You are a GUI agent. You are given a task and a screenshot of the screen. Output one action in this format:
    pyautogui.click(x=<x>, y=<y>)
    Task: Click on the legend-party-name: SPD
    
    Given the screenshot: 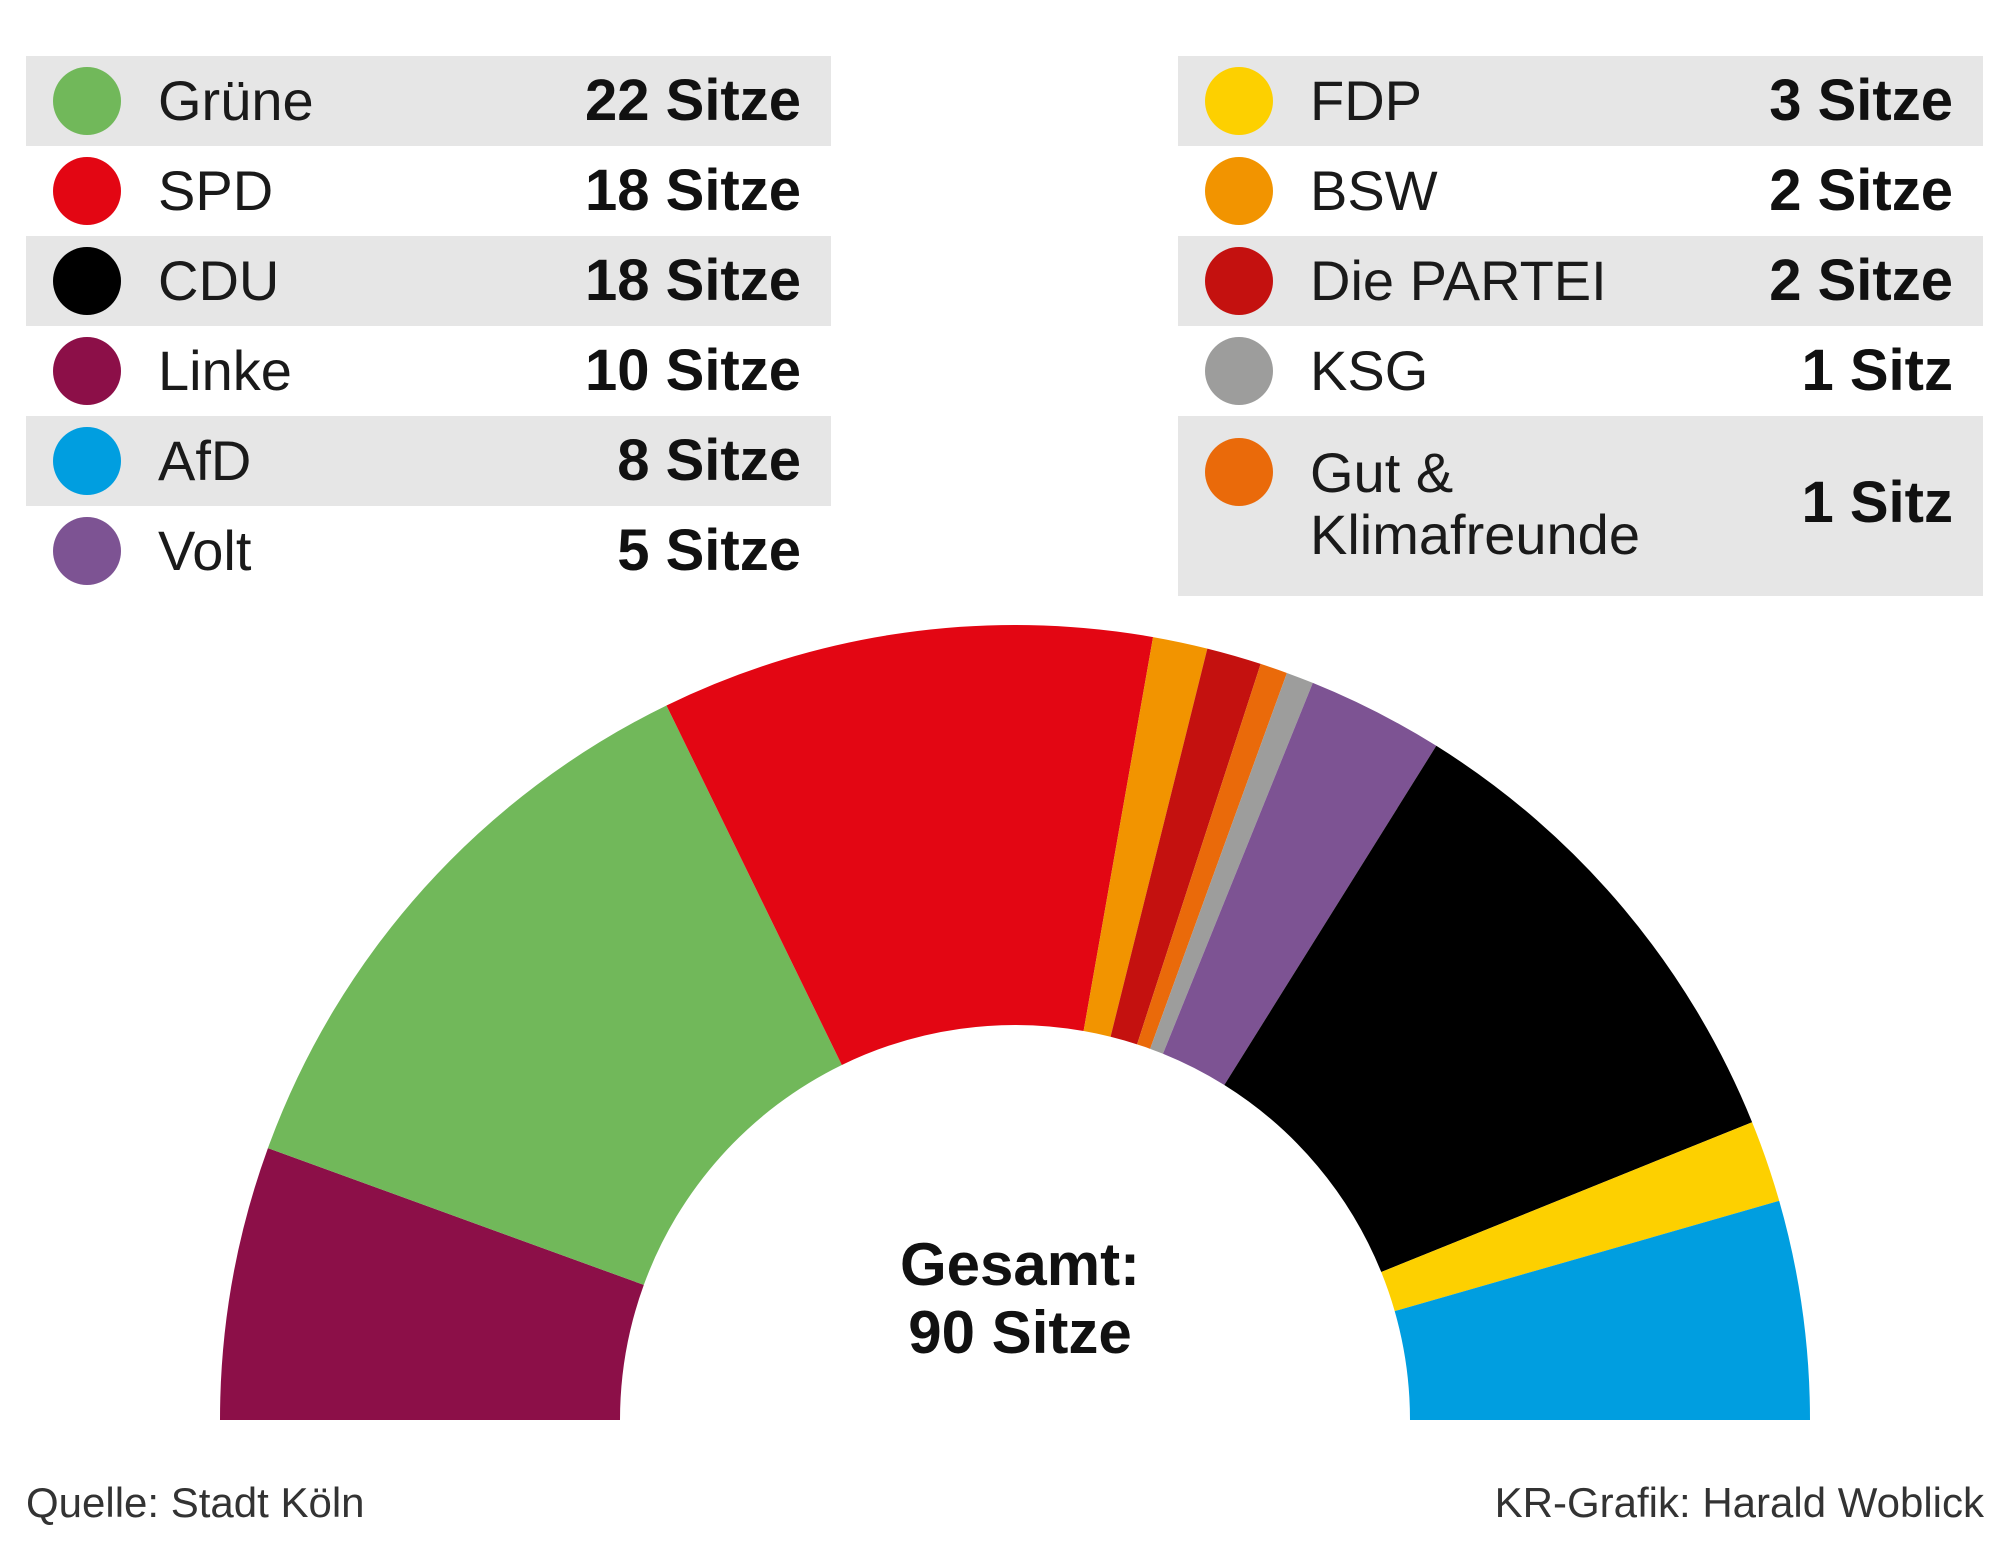 What is the action you would take?
    pyautogui.click(x=216, y=190)
    